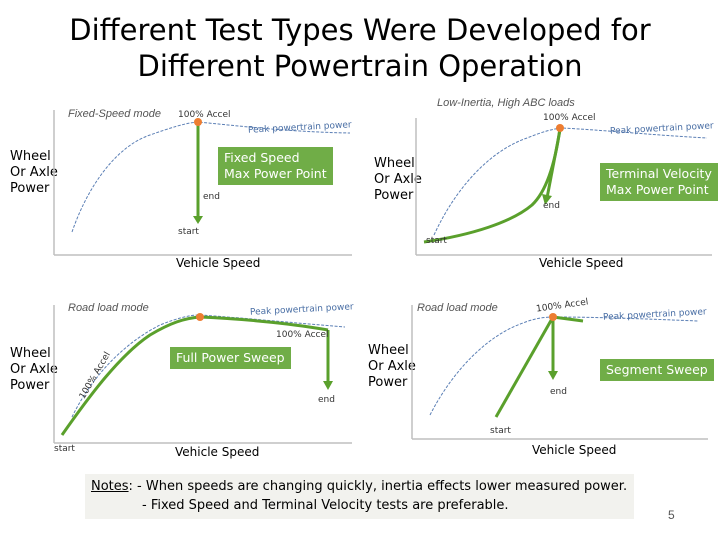  Describe the element at coordinates (500, 431) in the screenshot. I see `br-start-label: start` at that location.